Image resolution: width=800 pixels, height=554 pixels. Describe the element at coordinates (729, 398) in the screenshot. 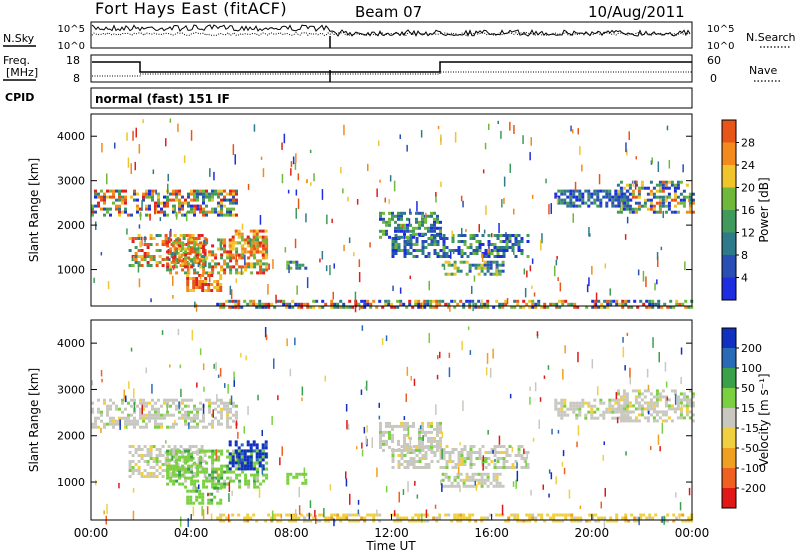

I see `colorbar-swatch` at that location.